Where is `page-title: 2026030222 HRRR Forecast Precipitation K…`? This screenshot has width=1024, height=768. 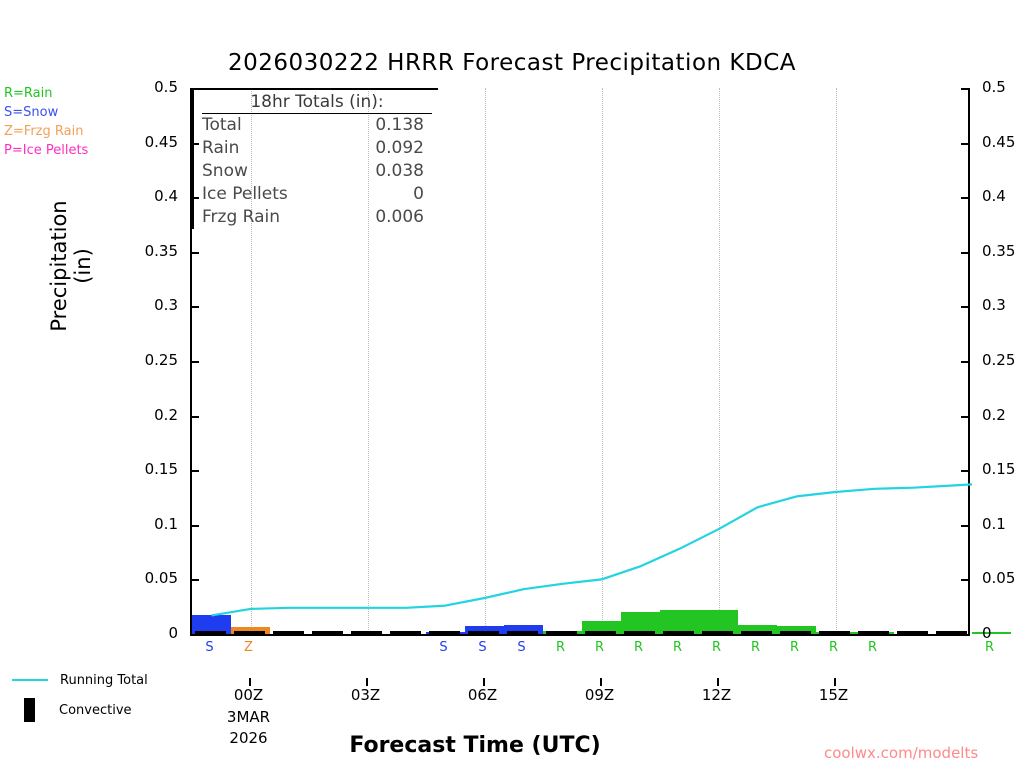
page-title: 2026030222 HRRR Forecast Precipitation K… is located at coordinates (512, 63).